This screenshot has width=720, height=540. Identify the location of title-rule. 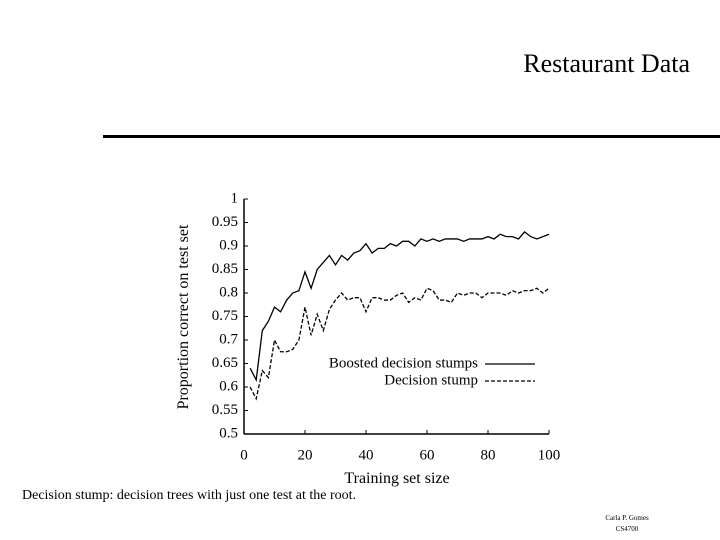
(411, 136).